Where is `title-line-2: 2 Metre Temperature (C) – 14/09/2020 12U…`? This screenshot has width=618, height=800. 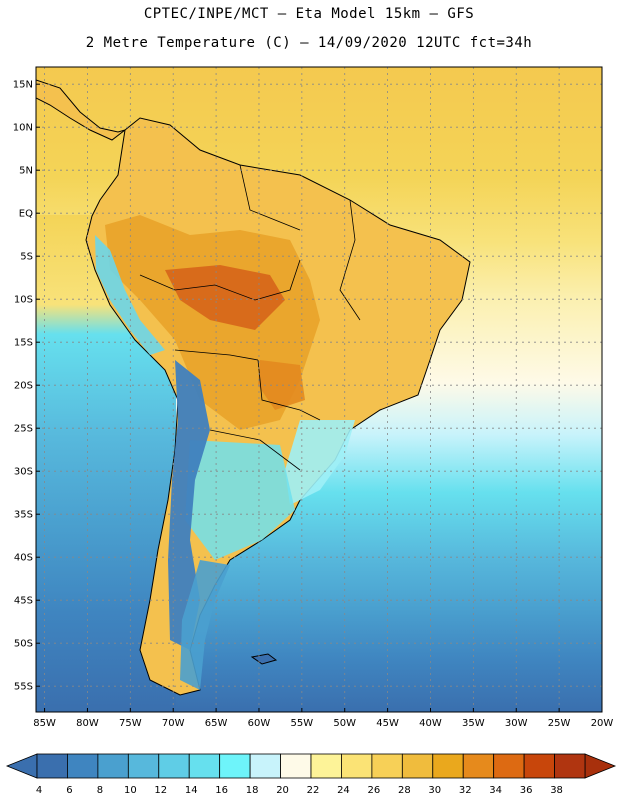
title-line-2: 2 Metre Temperature (C) – 14/09/2020 12U… is located at coordinates (309, 43).